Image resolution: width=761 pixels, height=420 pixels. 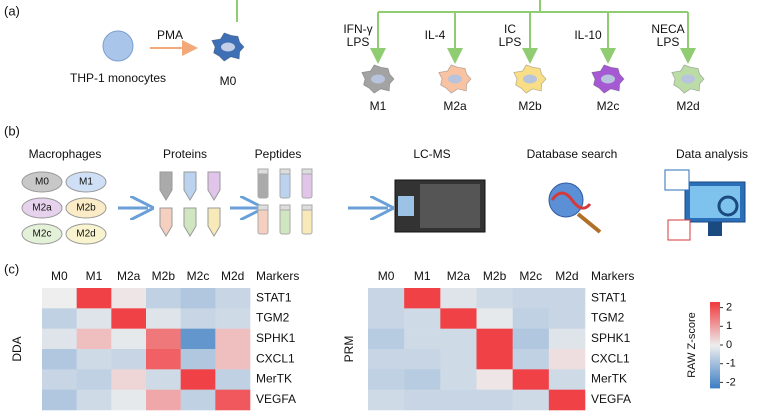 What do you see at coordinates (571, 200) in the screenshot?
I see `protein` at bounding box center [571, 200].